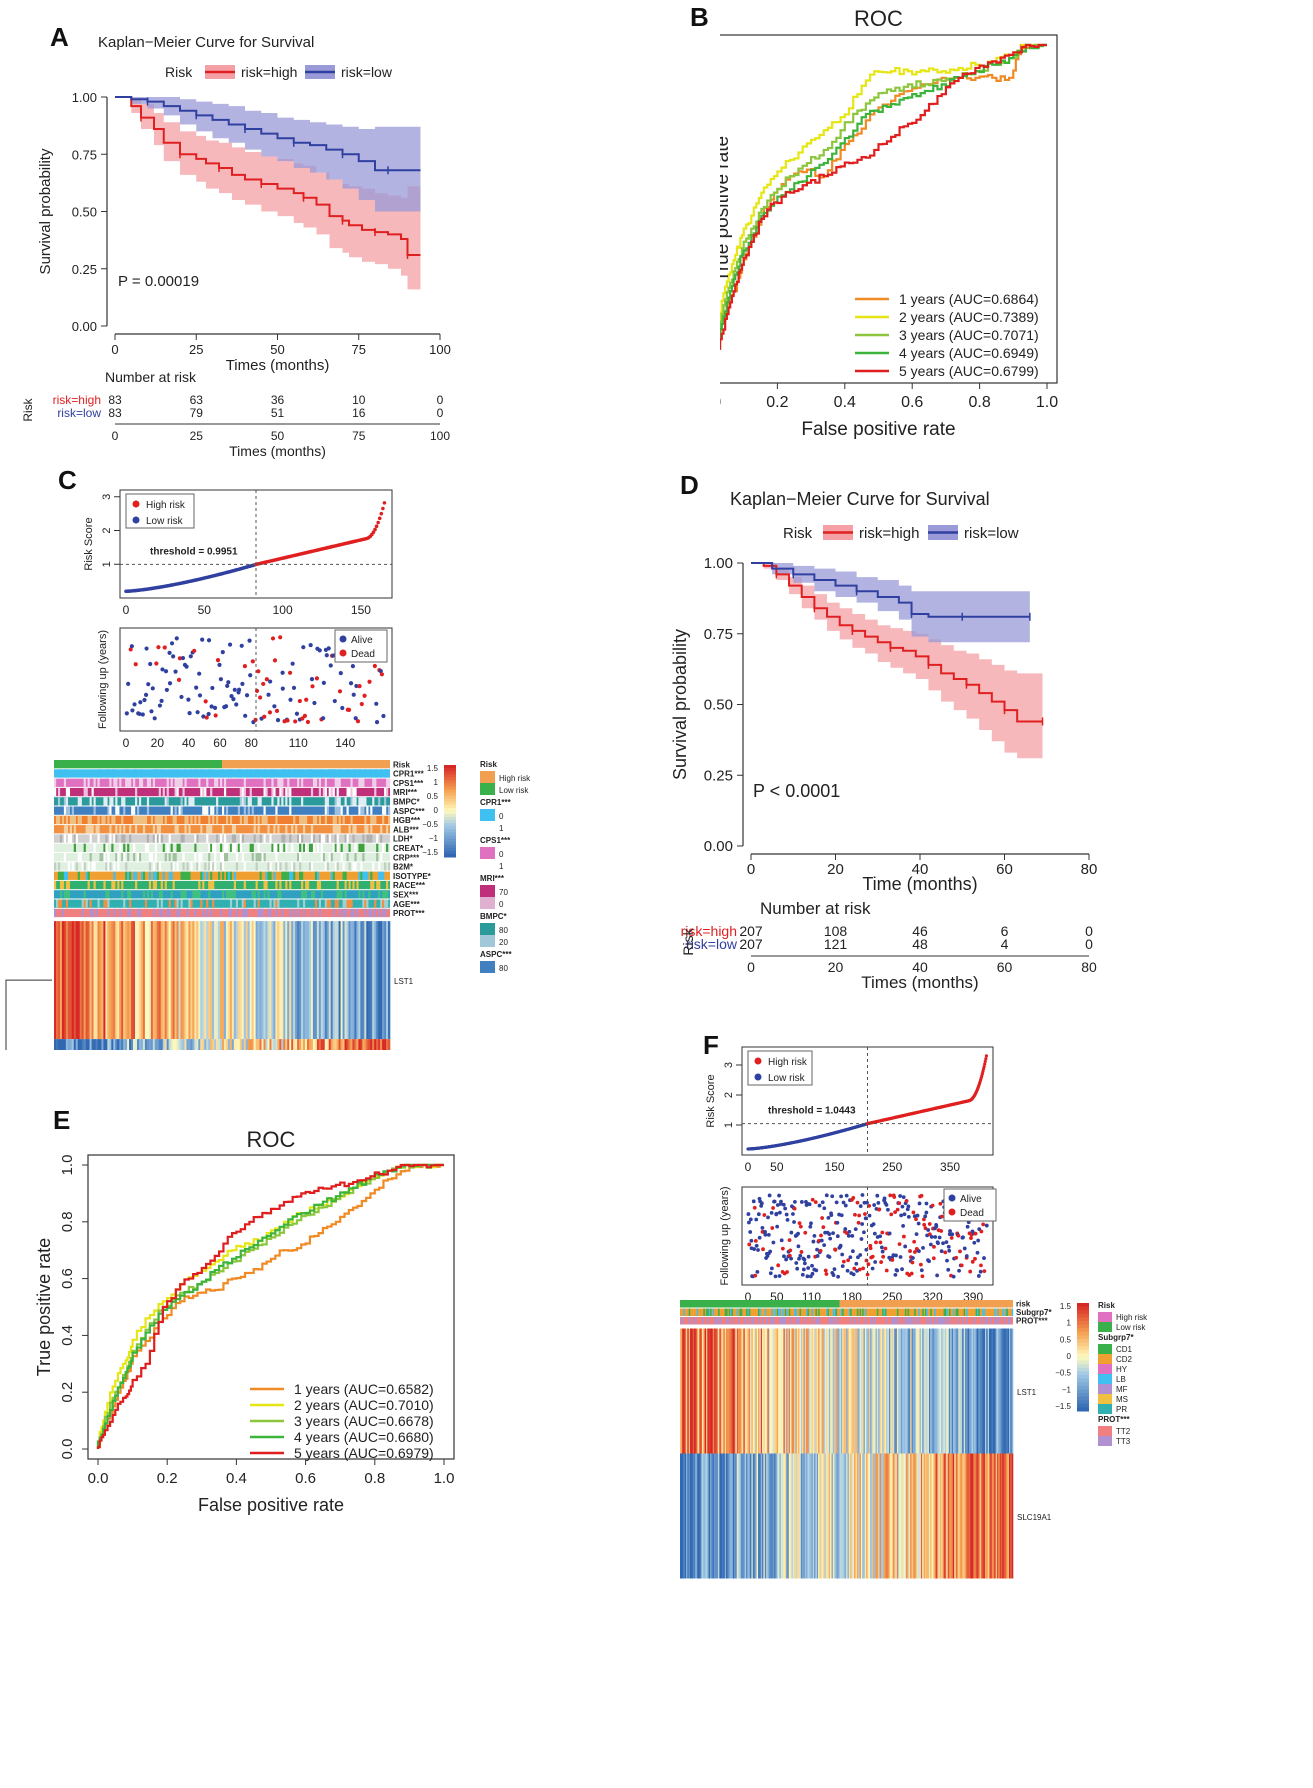 This screenshot has width=1313, height=1788. I want to click on risk-legend-low: Low risk, so click(165, 521).